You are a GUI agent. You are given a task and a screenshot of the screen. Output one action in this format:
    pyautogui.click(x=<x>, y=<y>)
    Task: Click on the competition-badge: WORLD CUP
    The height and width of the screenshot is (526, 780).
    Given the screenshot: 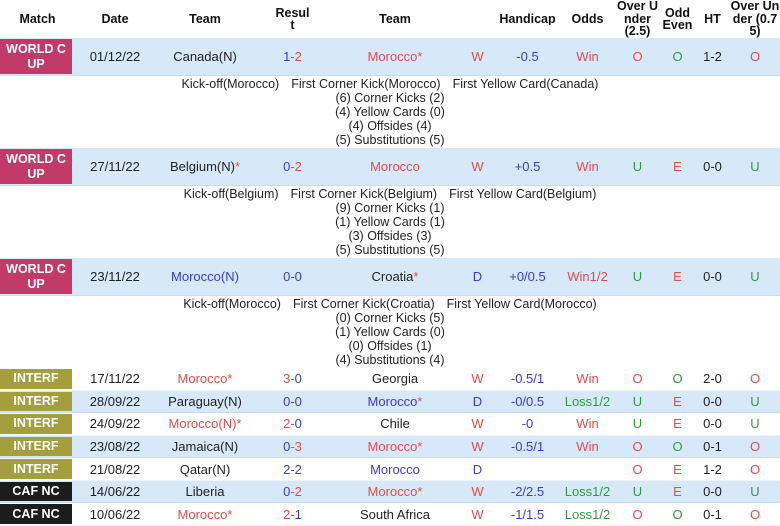 What is the action you would take?
    pyautogui.click(x=36, y=276)
    